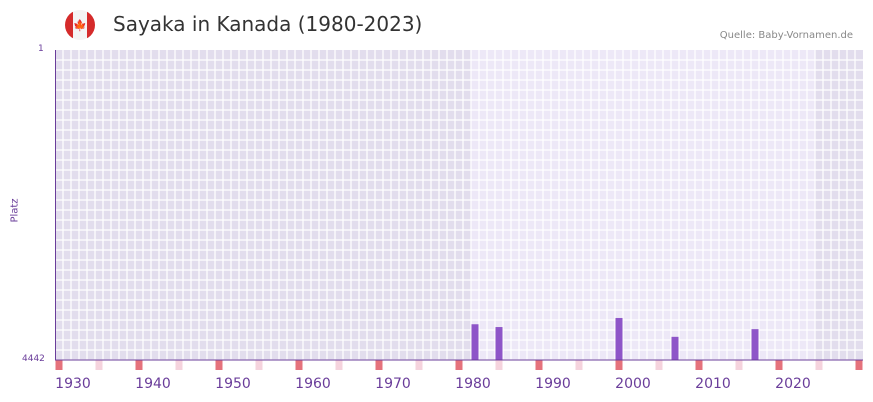  Describe the element at coordinates (73, 384) in the screenshot. I see `x-tick-label: 1930` at that location.